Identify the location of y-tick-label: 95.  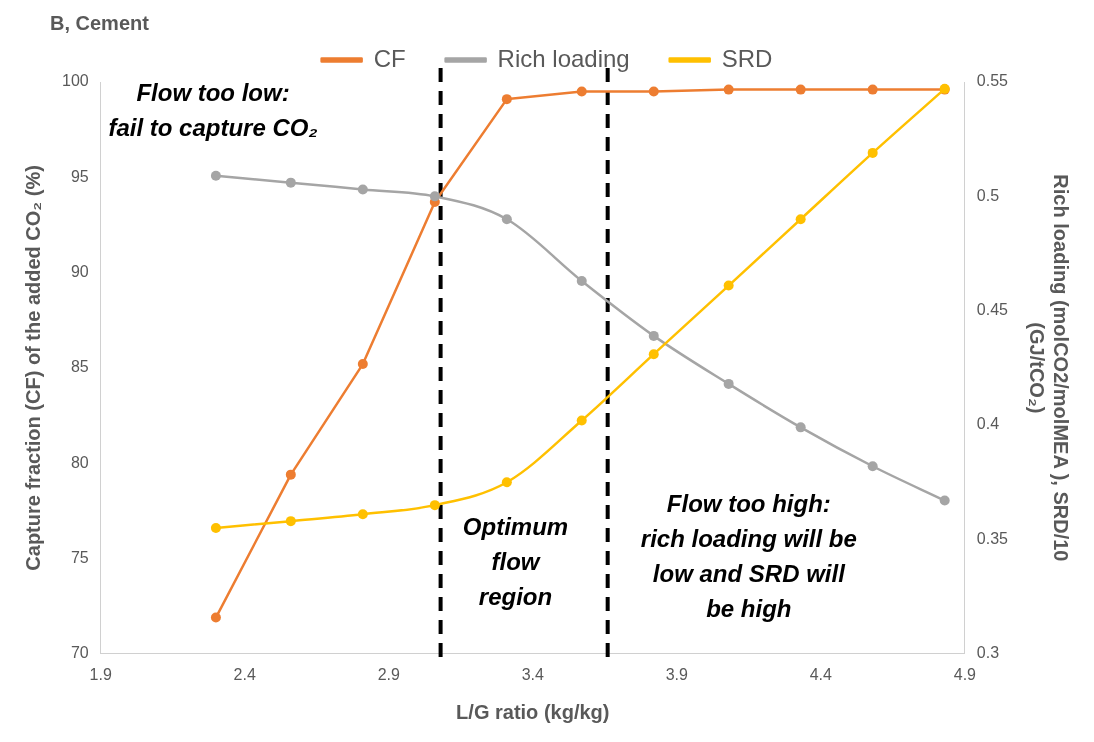
(79, 176).